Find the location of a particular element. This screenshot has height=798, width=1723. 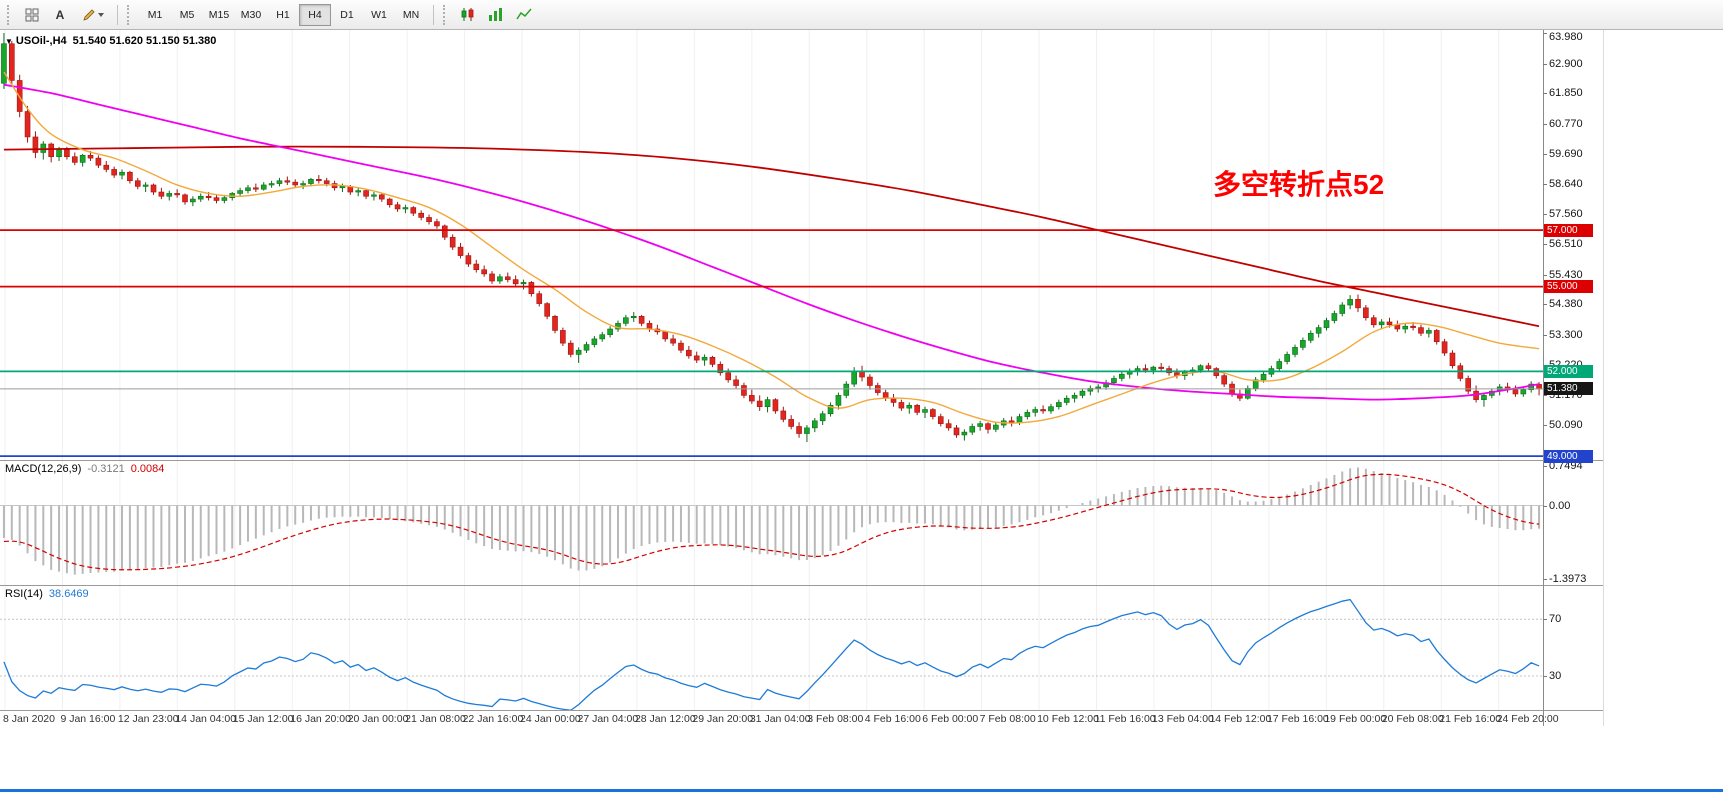

time-axis-label: 22 Jan 16:00 is located at coordinates (493, 719).